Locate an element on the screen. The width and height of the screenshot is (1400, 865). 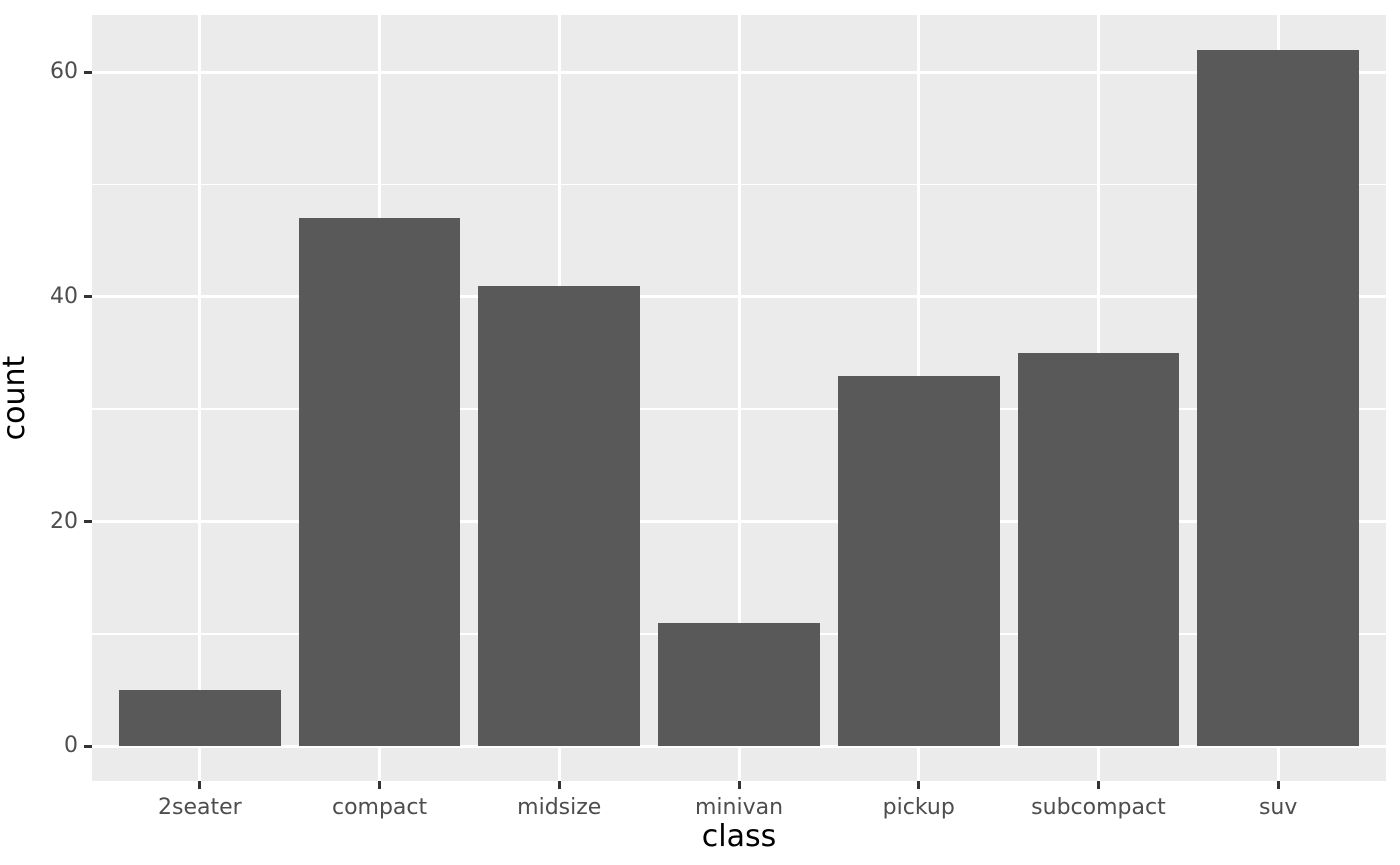
x-tick-label-midsize: midsize is located at coordinates (559, 807).